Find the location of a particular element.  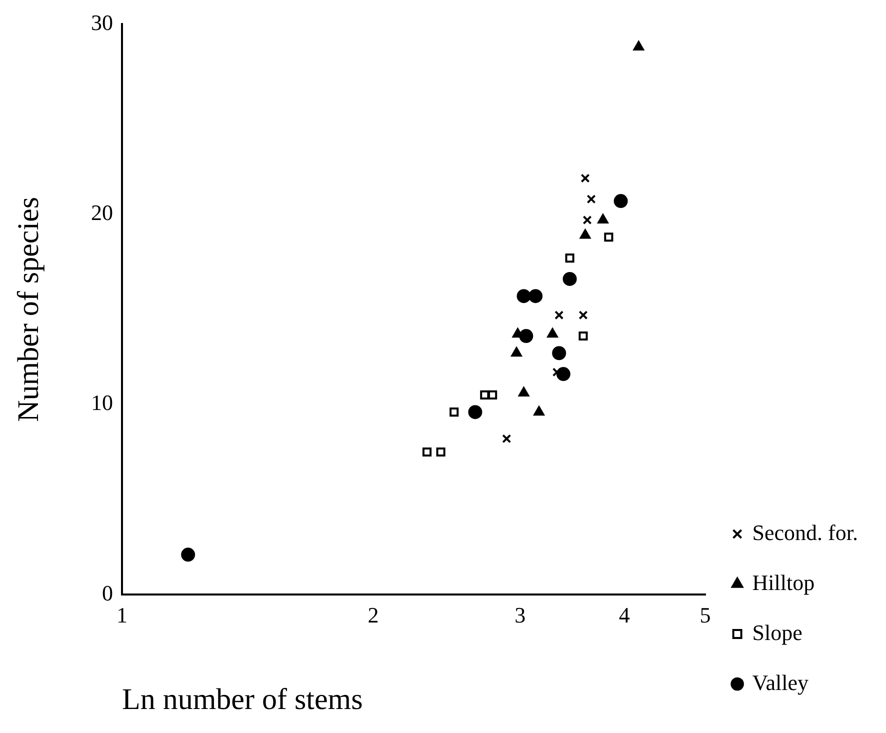

x-tick-label: 2 is located at coordinates (373, 615).